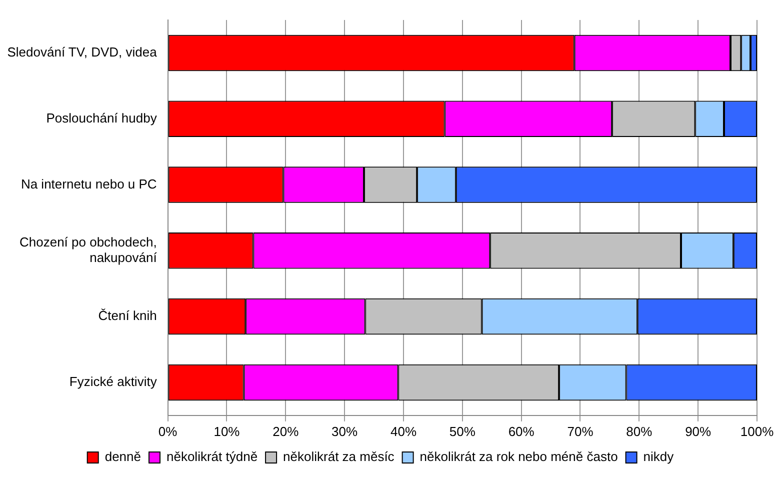 The image size is (781, 480). Describe the element at coordinates (88, 250) in the screenshot. I see `y-tick-label: Chození po obchodech, nakupování` at that location.